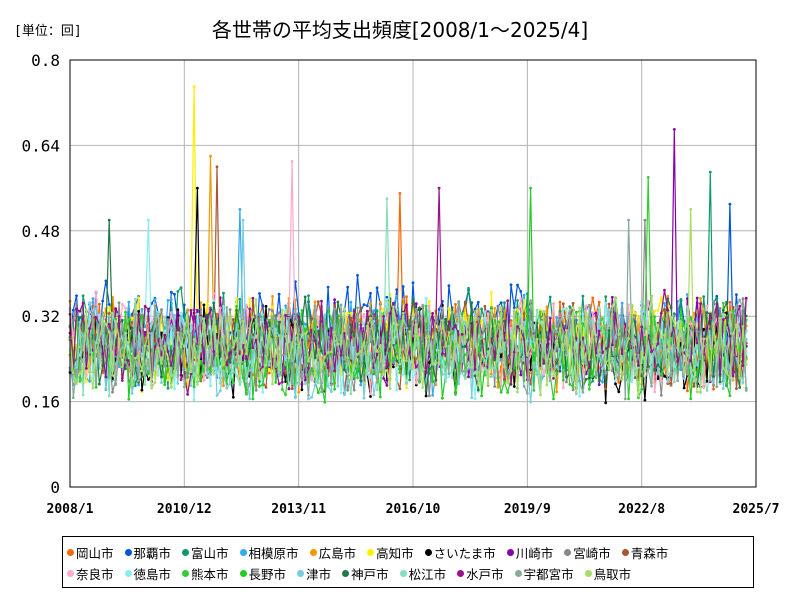 The height and width of the screenshot is (600, 800). Describe the element at coordinates (210, 574) in the screenshot. I see `legend-label: 熊本市` at that location.